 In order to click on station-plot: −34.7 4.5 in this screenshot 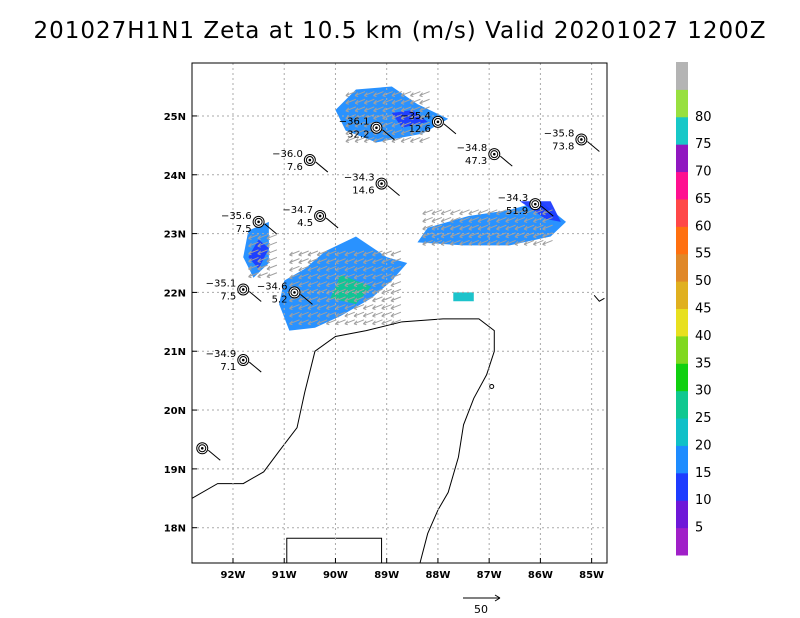, I will do `click(310, 217)`.